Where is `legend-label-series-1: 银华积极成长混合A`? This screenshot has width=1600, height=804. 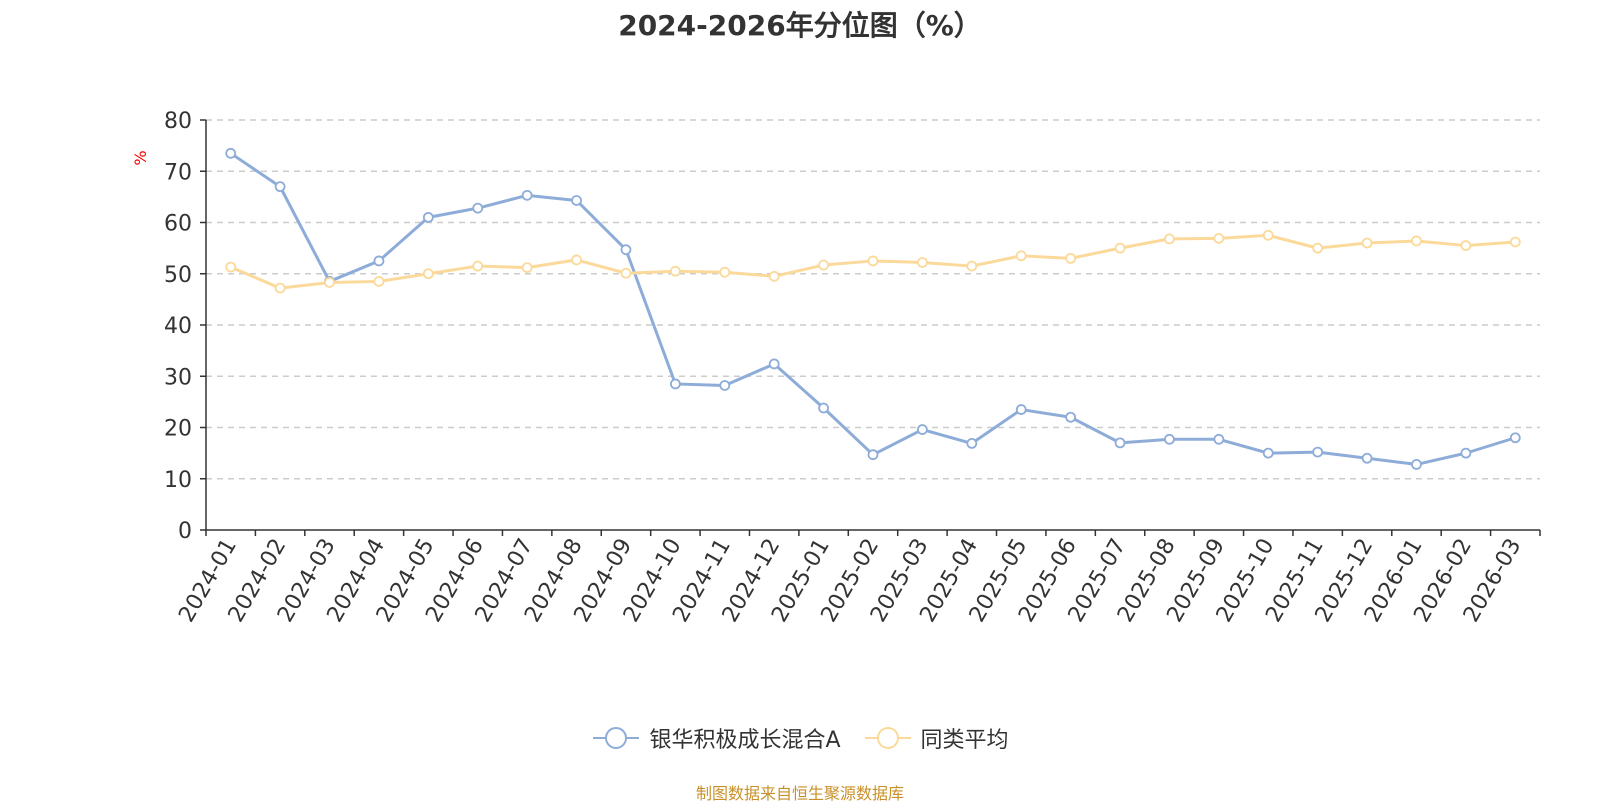 legend-label-series-1: 银华积极成长混合A is located at coordinates (745, 740).